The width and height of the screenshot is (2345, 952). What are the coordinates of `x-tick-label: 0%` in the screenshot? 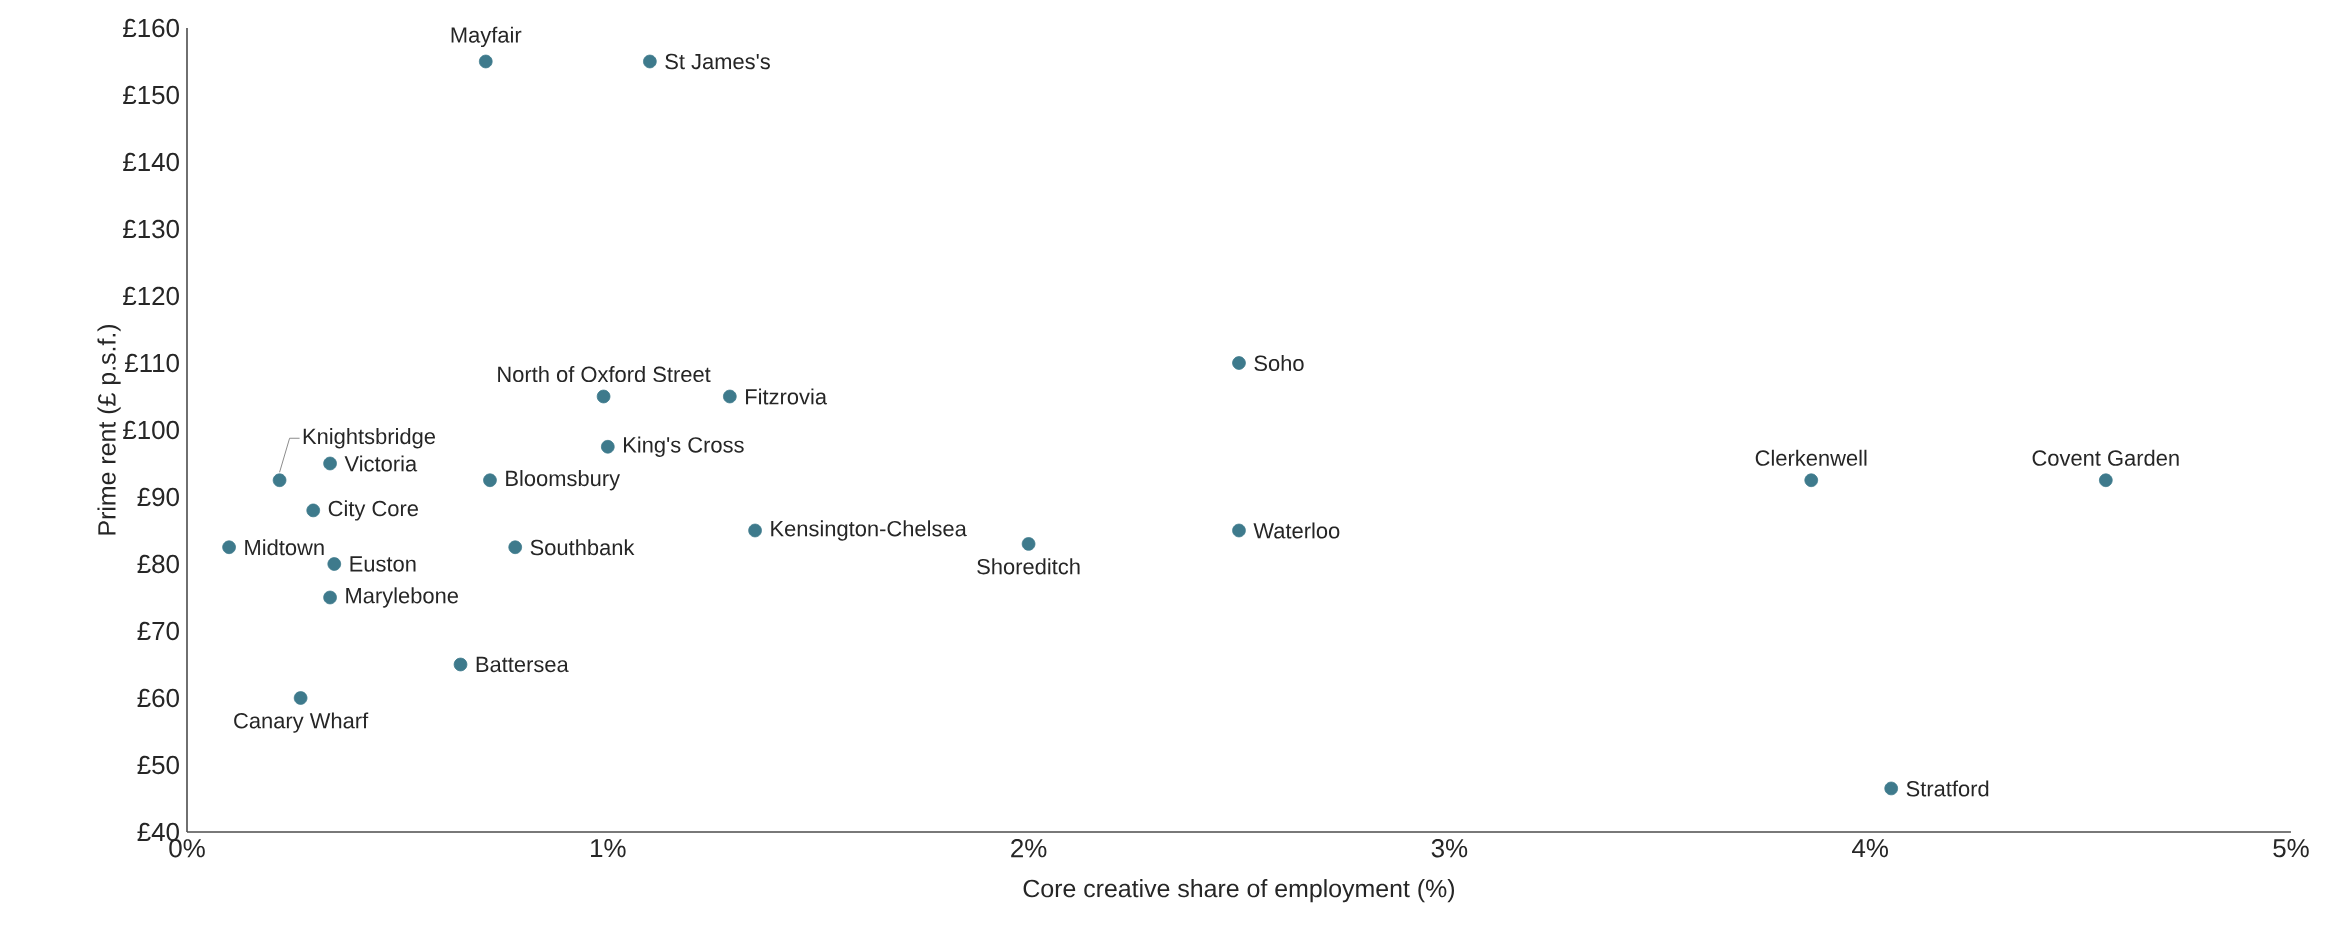 It's located at (187, 848).